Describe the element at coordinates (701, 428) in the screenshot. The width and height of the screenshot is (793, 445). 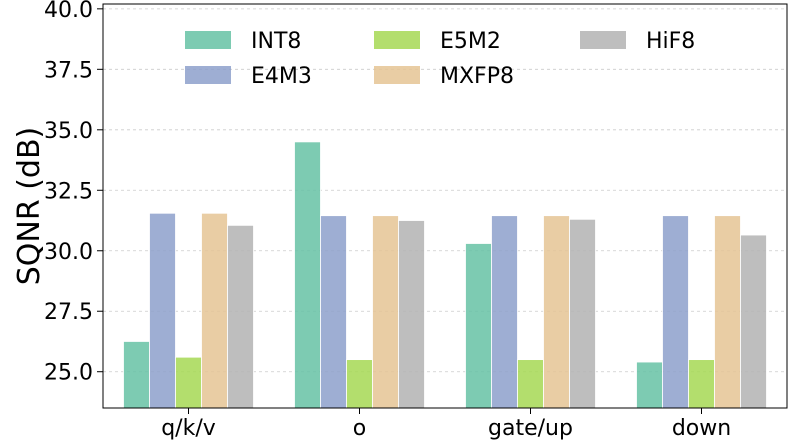
I see `x-tick-label: down` at that location.